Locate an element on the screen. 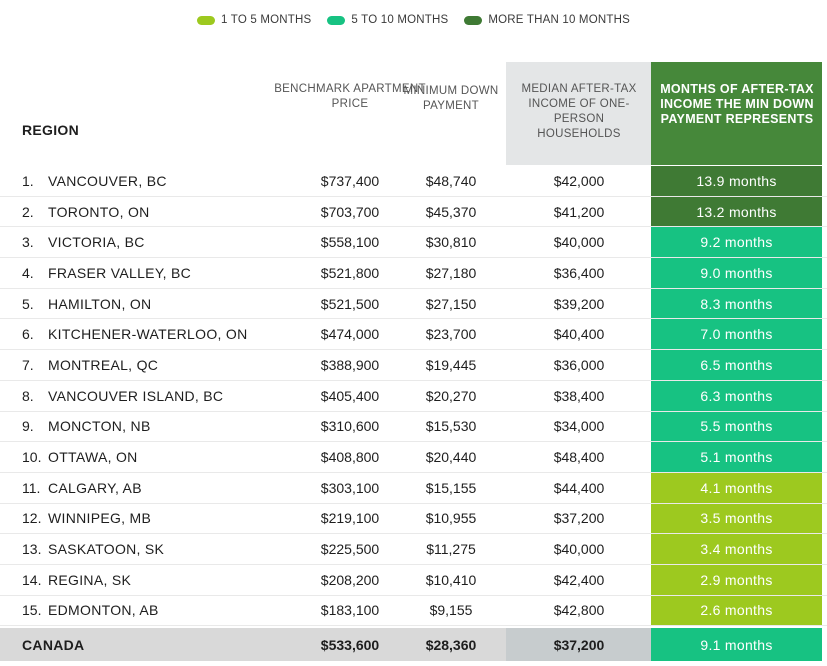 This screenshot has width=827, height=666. row-region: CALGARY, AB is located at coordinates (95, 487).